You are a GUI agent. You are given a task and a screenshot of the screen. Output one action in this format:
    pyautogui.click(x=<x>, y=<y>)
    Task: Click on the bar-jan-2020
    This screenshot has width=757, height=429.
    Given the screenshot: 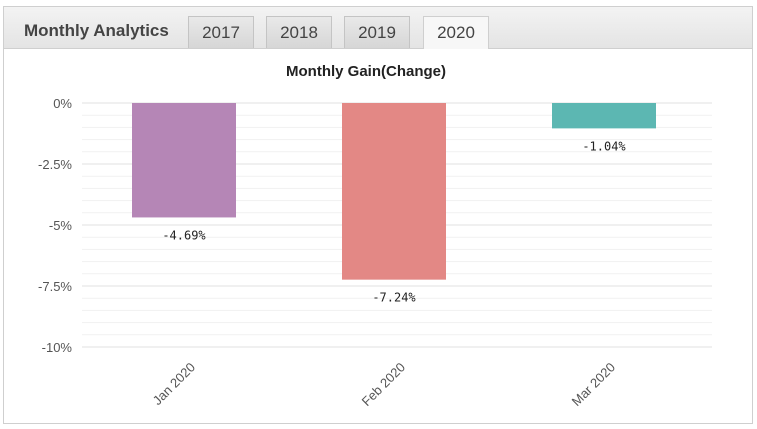 What is the action you would take?
    pyautogui.click(x=184, y=160)
    